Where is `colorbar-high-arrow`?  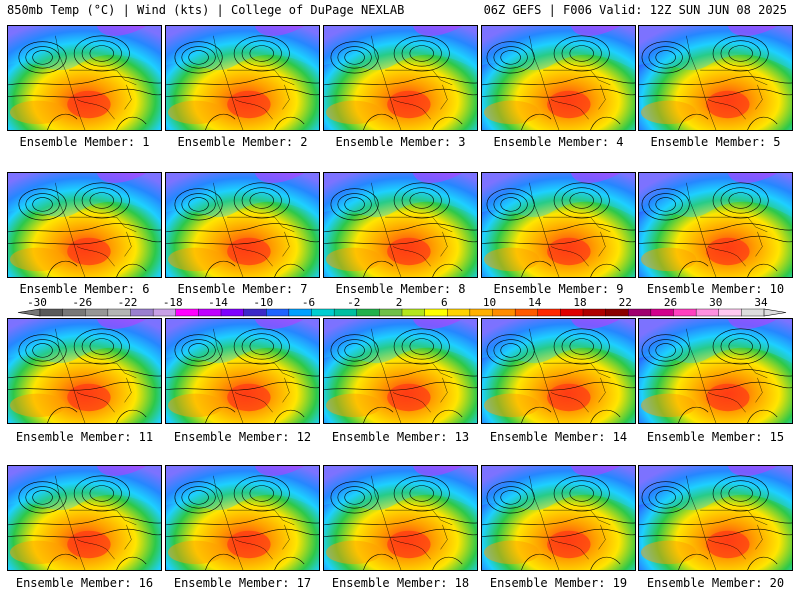
colorbar-high-arrow is located at coordinates (775, 312).